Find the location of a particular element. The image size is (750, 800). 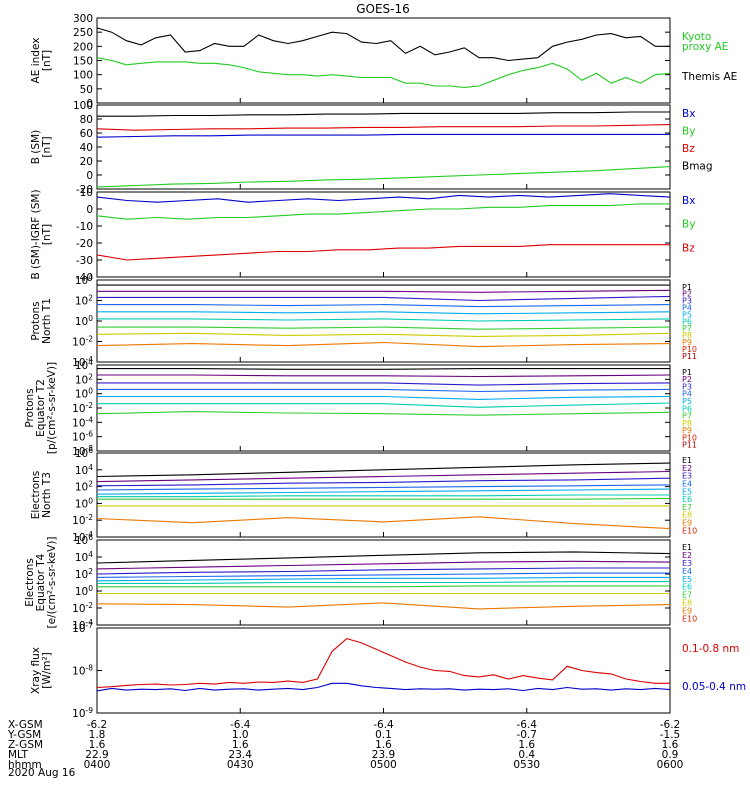

series-themis-ae is located at coordinates (383, 44).